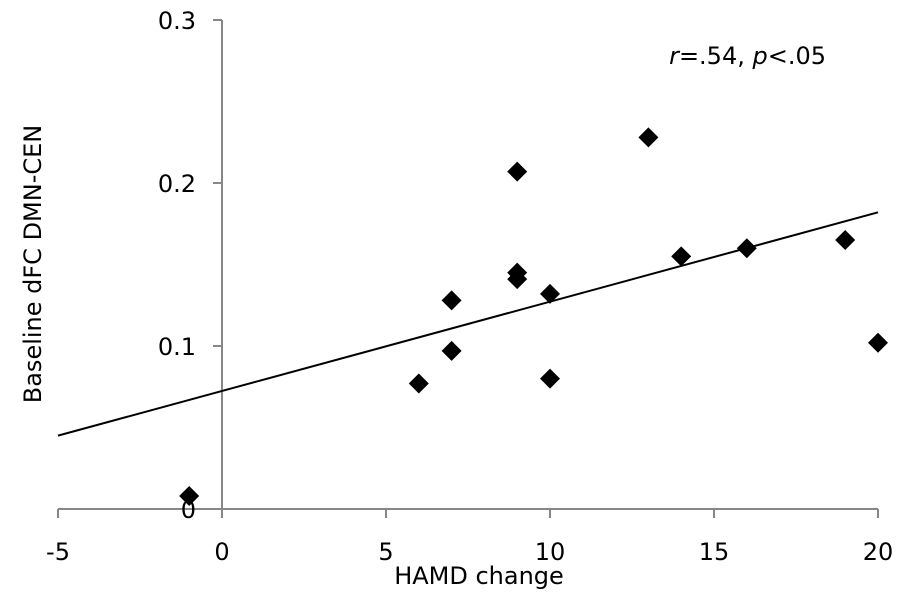  What do you see at coordinates (469, 537) in the screenshot?
I see `x-ticks: -5 0 5 10 15 20` at bounding box center [469, 537].